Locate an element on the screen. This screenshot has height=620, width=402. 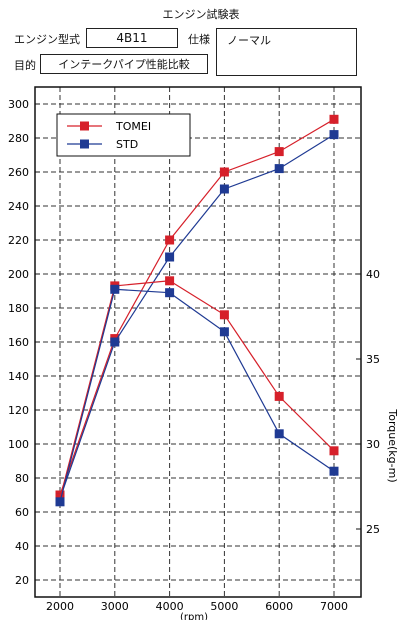
y-left-tick-label: 140 is located at coordinates (18, 376).